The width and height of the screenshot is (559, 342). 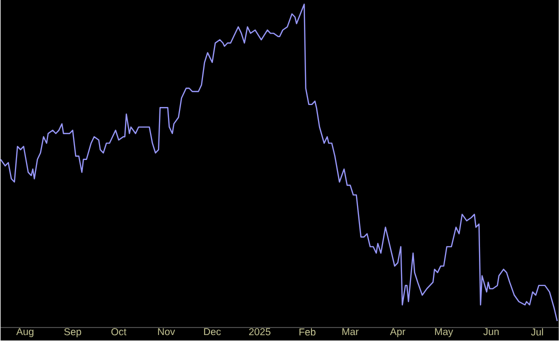 I want to click on x-tick-label: Sep, so click(x=73, y=333).